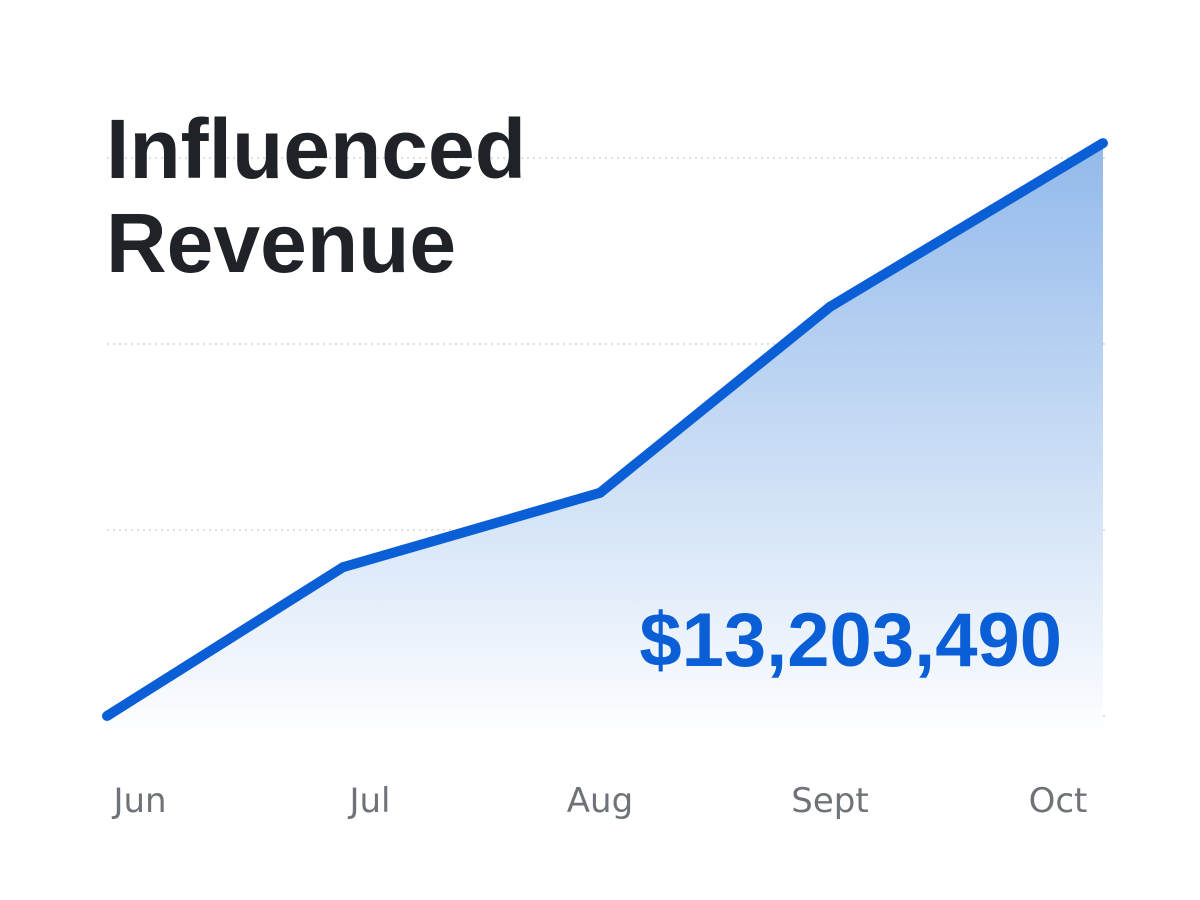 Image resolution: width=1200 pixels, height=900 pixels. Describe the element at coordinates (281, 243) in the screenshot. I see `chart-title-line-2: Revenue` at that location.